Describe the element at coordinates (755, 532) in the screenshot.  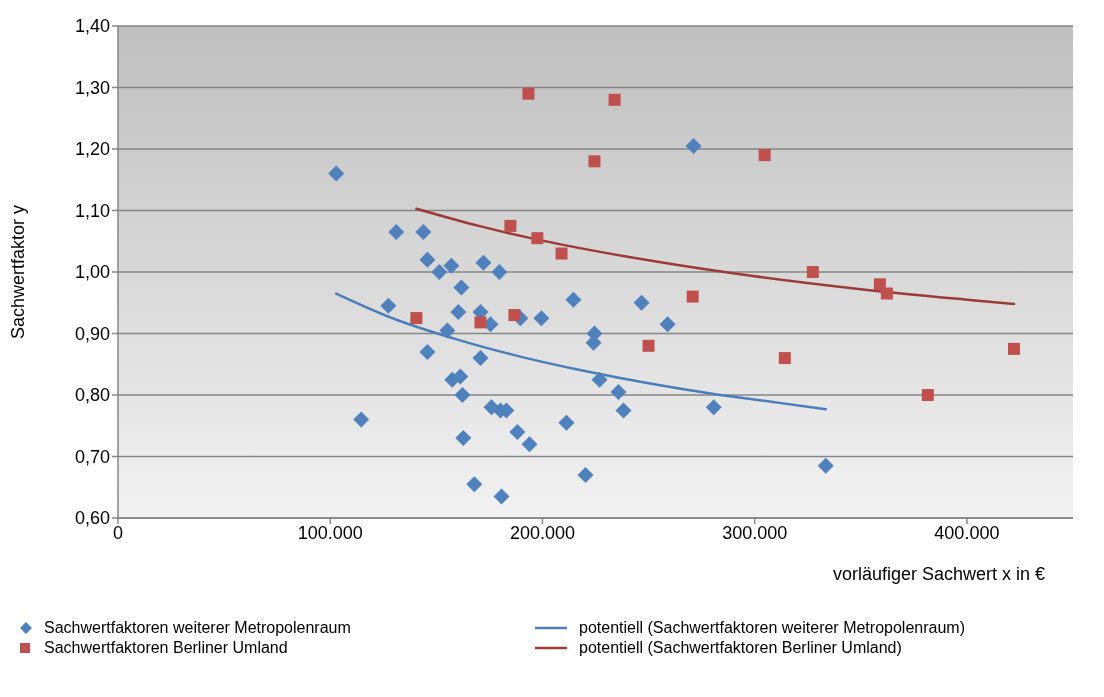
I see `x-tick-label: 300.000` at that location.